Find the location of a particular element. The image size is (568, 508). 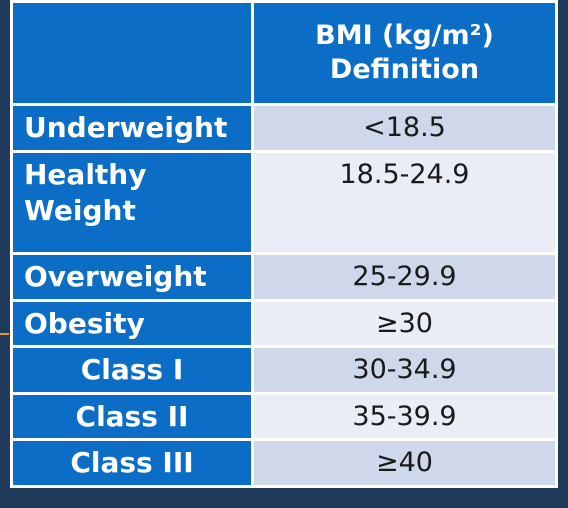

accent-mark is located at coordinates (4, 334).